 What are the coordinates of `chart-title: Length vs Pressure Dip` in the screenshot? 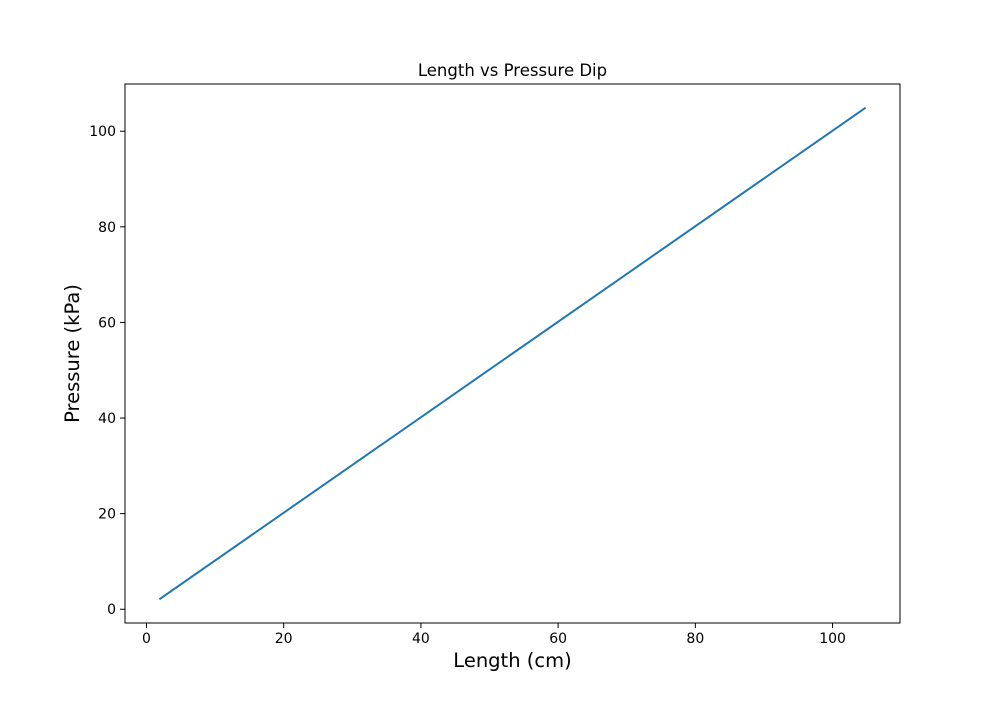 It's located at (512, 70).